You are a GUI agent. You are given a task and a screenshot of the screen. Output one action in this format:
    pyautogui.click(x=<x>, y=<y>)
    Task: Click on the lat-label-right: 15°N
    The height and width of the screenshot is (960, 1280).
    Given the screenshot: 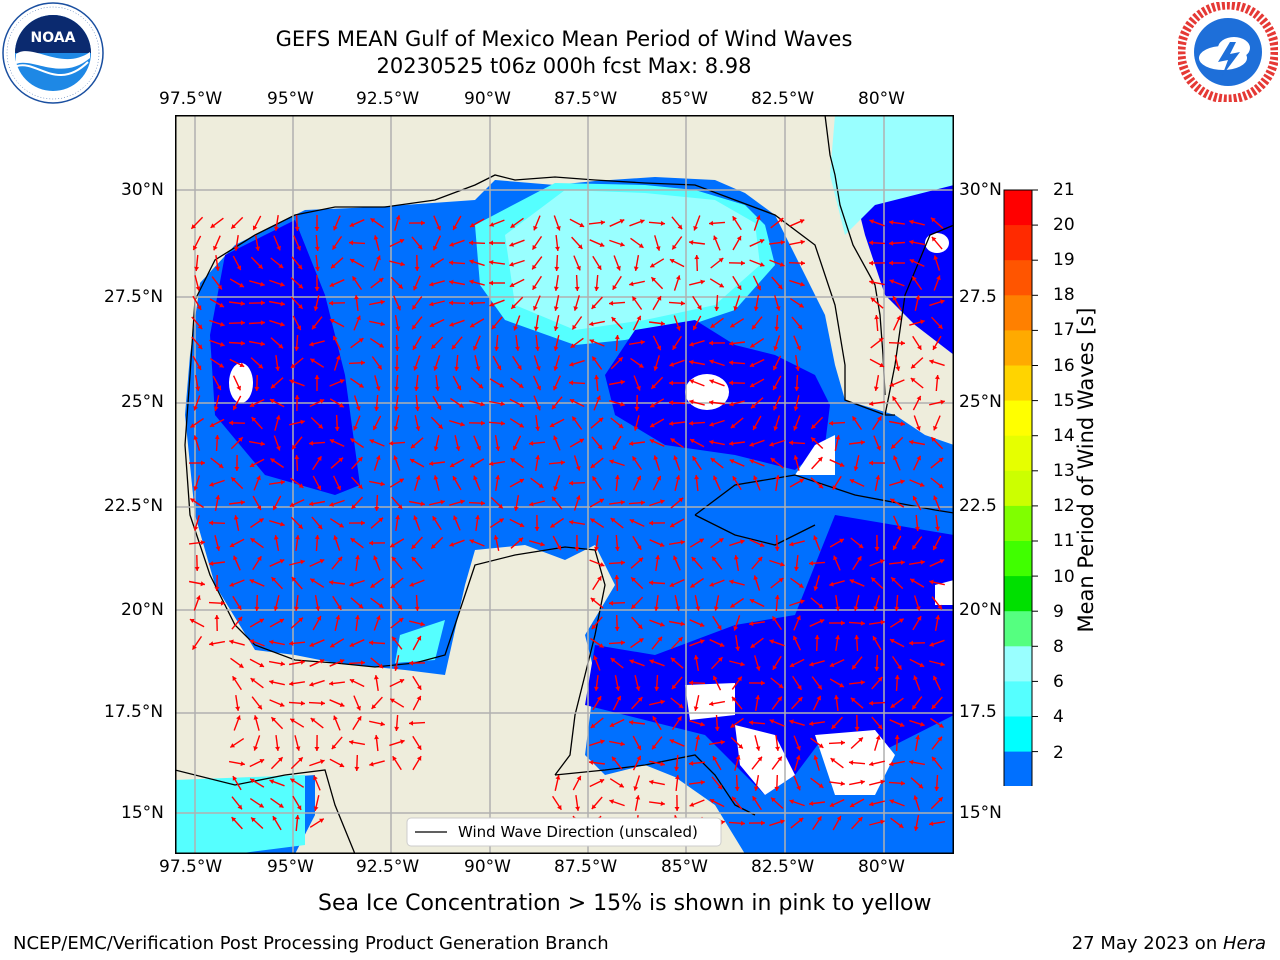 What is the action you would take?
    pyautogui.click(x=980, y=813)
    